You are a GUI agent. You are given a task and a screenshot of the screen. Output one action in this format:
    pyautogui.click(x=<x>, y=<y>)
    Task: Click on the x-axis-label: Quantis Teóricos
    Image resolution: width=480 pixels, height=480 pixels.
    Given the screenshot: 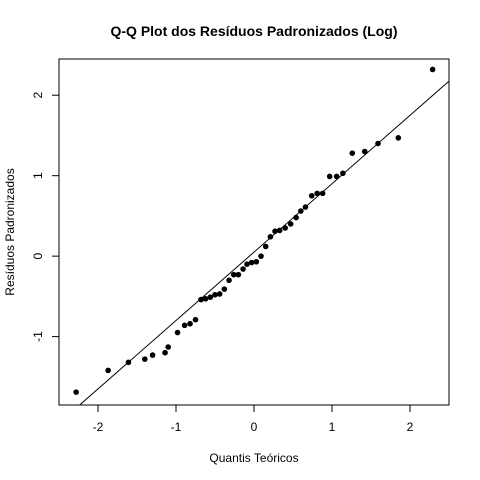 What is the action you would take?
    pyautogui.click(x=253, y=458)
    